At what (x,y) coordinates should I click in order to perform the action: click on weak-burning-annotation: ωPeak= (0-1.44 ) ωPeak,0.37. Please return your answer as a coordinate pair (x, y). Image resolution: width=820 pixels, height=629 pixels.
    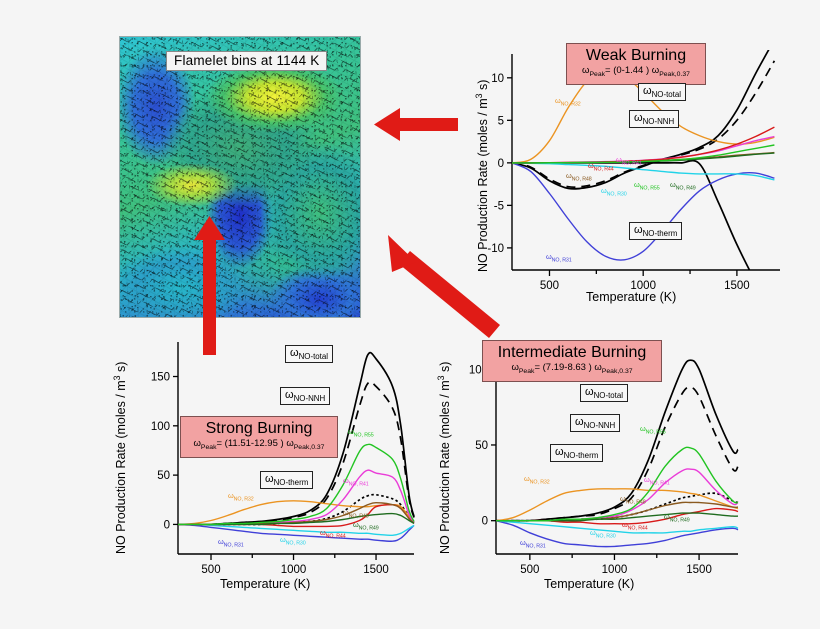
    Looking at the image, I should click on (636, 71).